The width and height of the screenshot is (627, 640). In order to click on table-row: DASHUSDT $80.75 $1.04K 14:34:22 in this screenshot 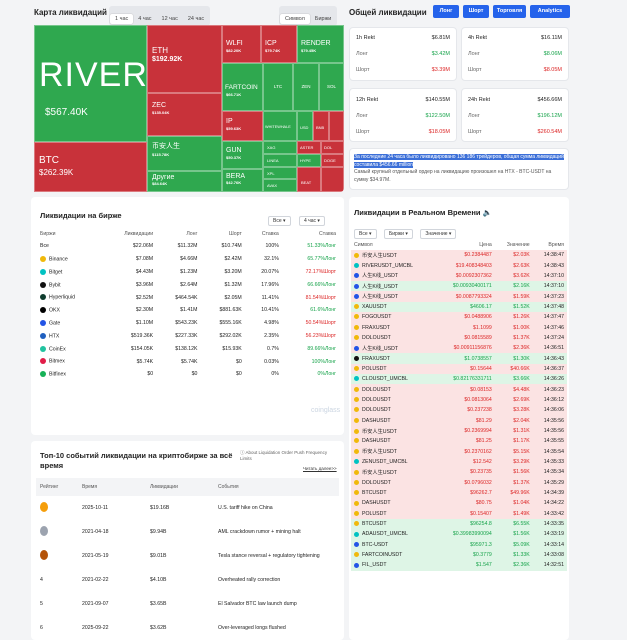, I will do `click(459, 503)`.